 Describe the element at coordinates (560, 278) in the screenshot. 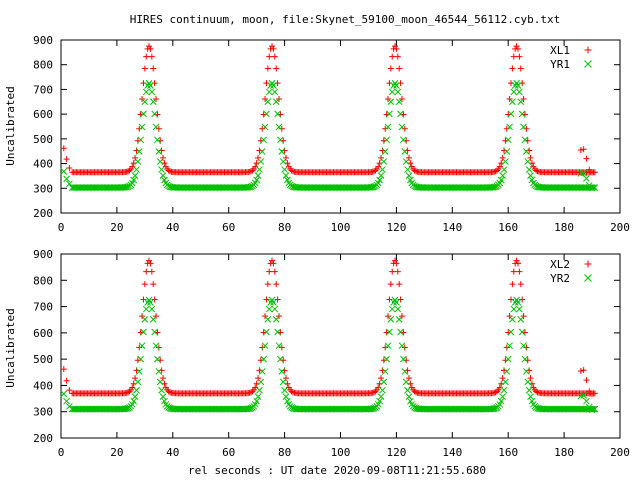

I see `legend-label: YR2` at that location.